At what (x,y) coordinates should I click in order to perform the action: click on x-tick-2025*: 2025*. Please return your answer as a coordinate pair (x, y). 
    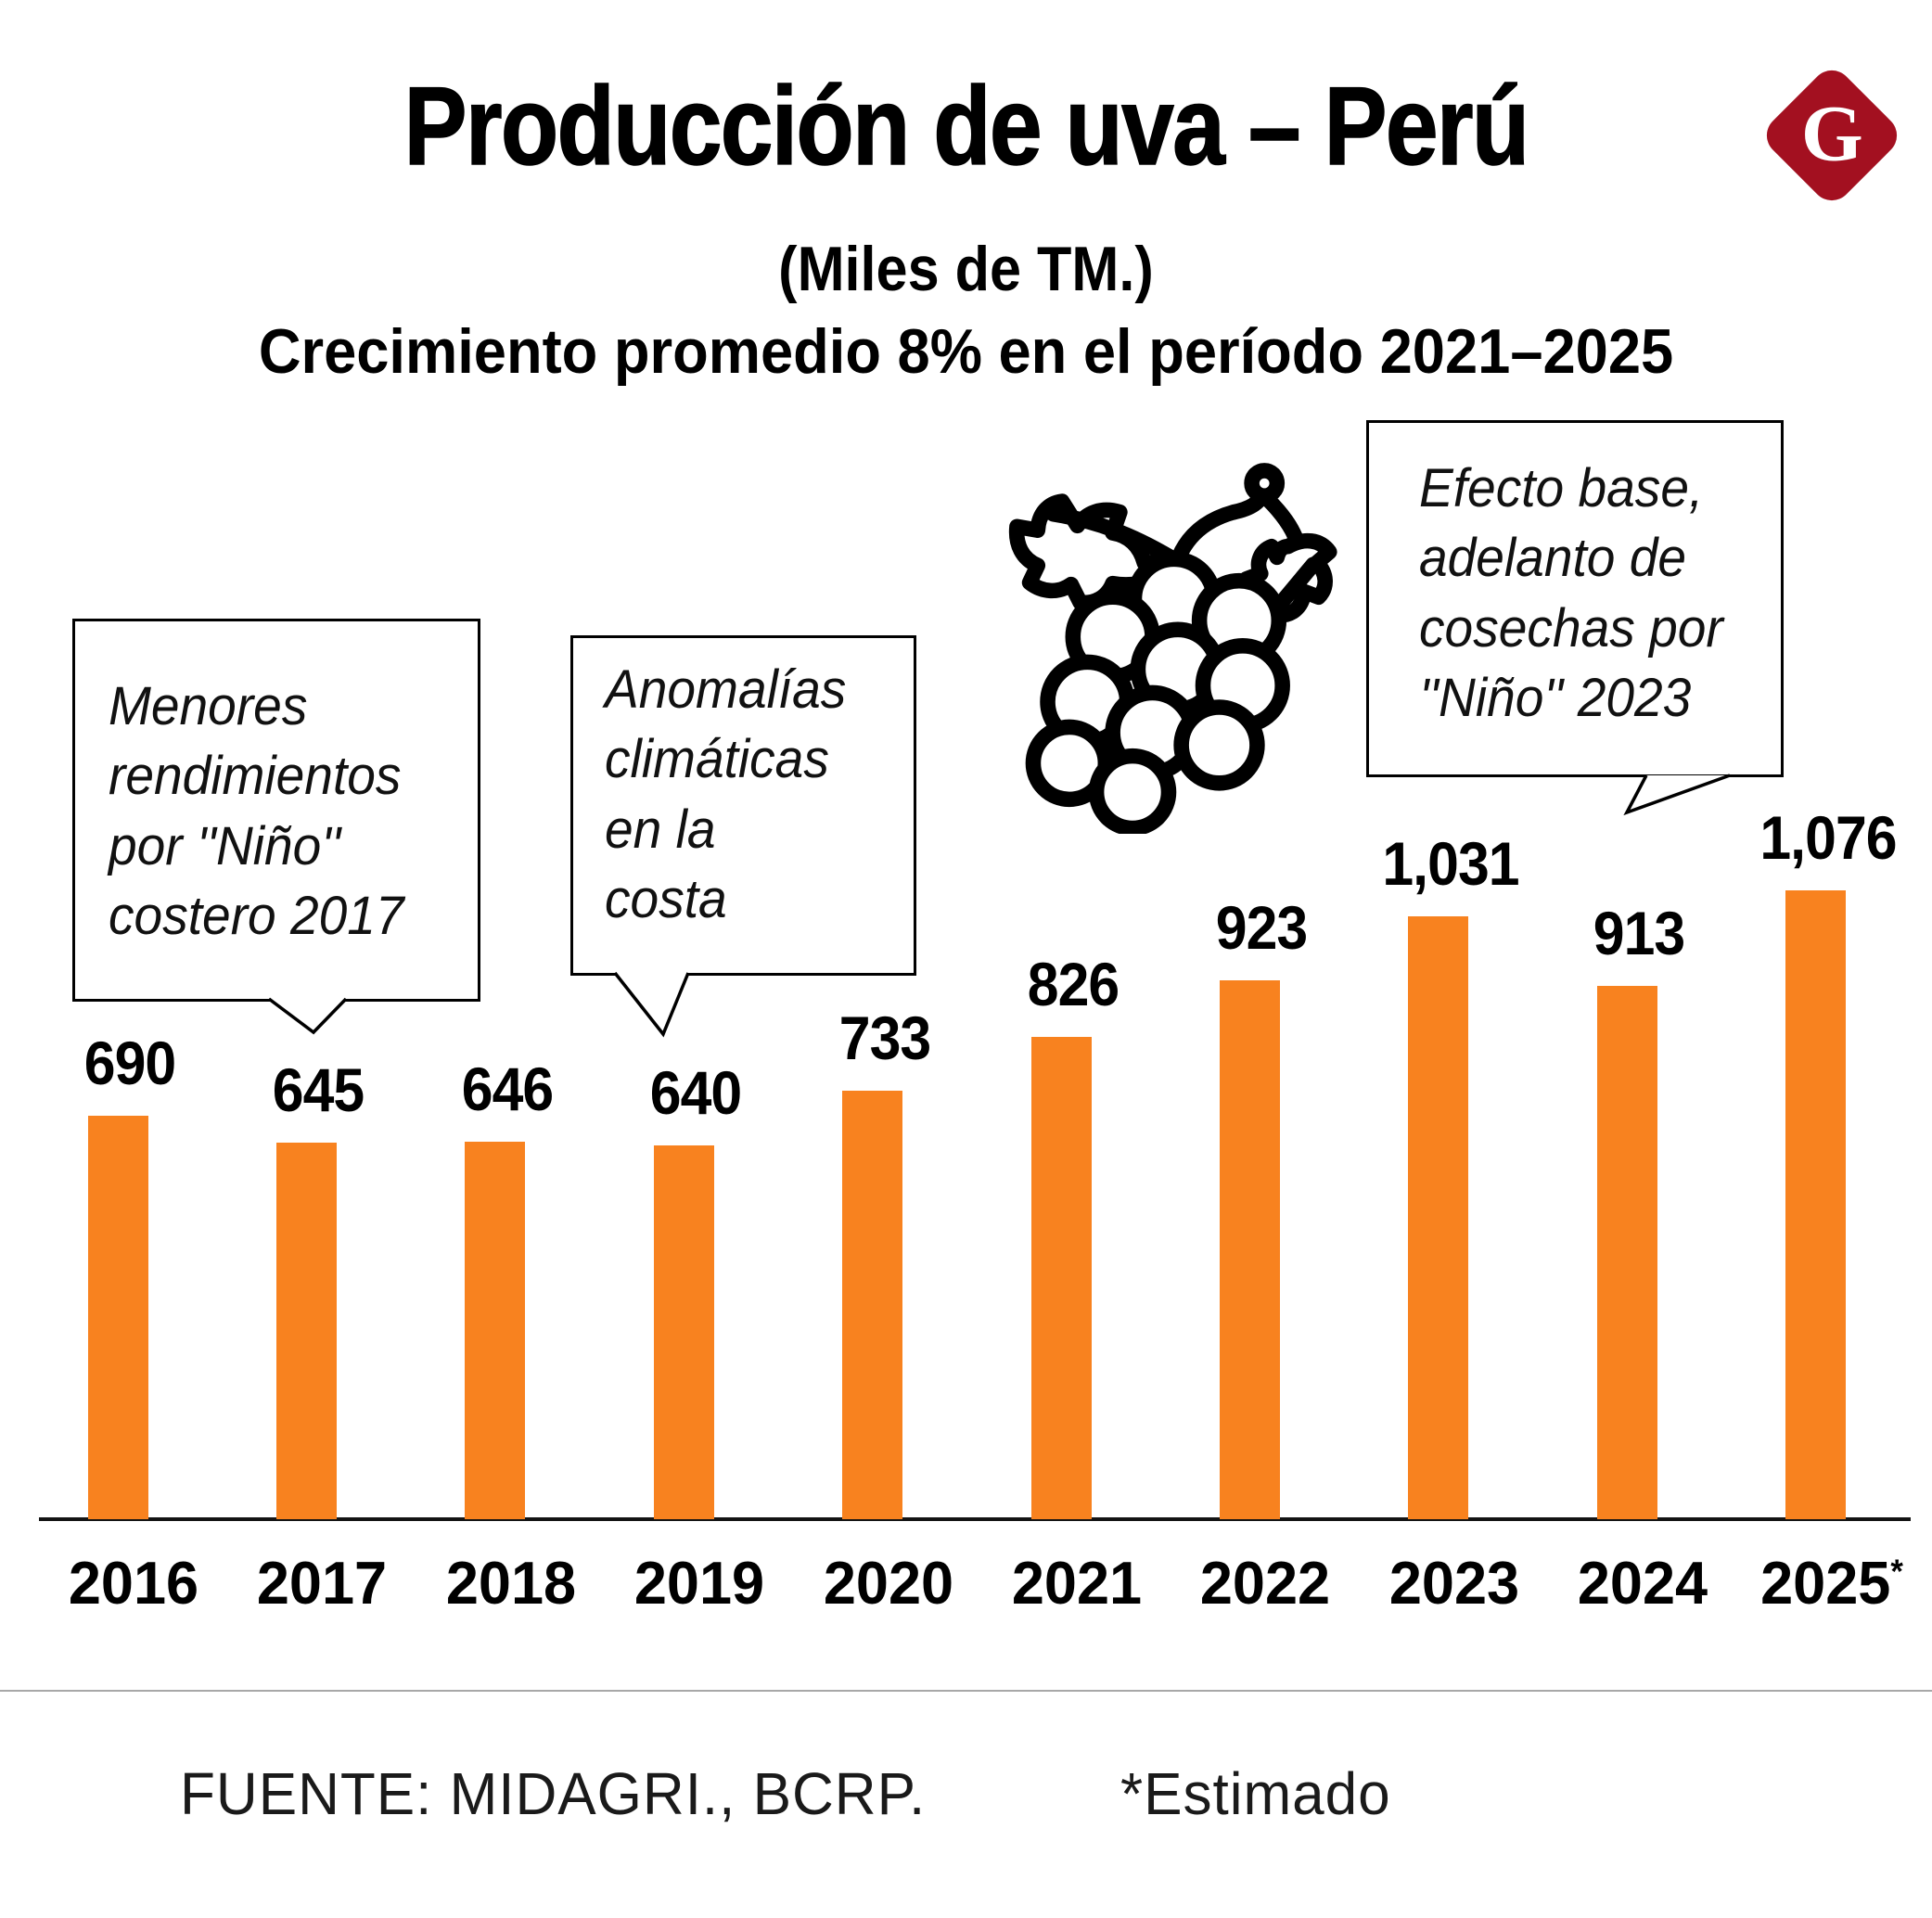
    Looking at the image, I should click on (1831, 1583).